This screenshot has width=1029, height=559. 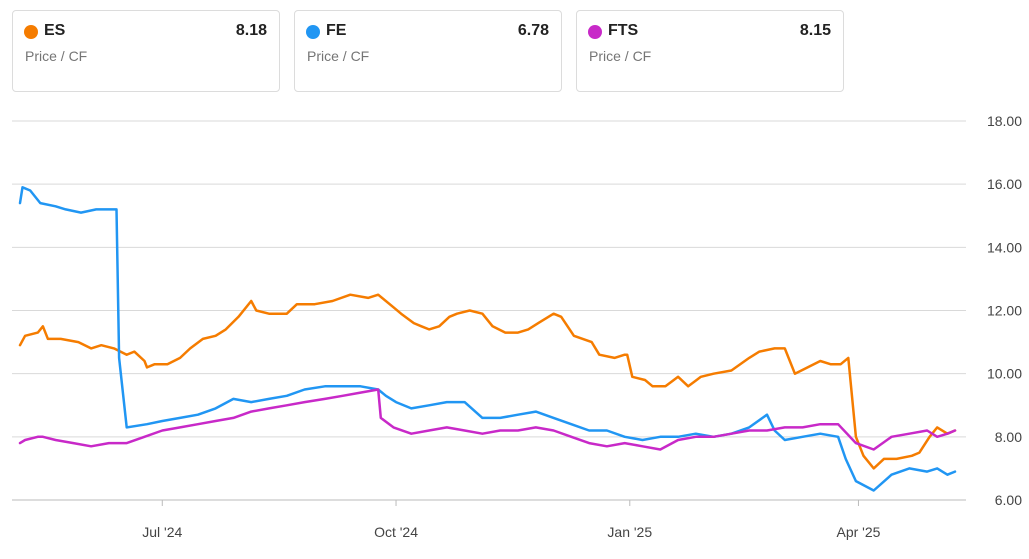 What do you see at coordinates (428, 51) in the screenshot?
I see `card-fe: FE 6.78 Price / CF` at bounding box center [428, 51].